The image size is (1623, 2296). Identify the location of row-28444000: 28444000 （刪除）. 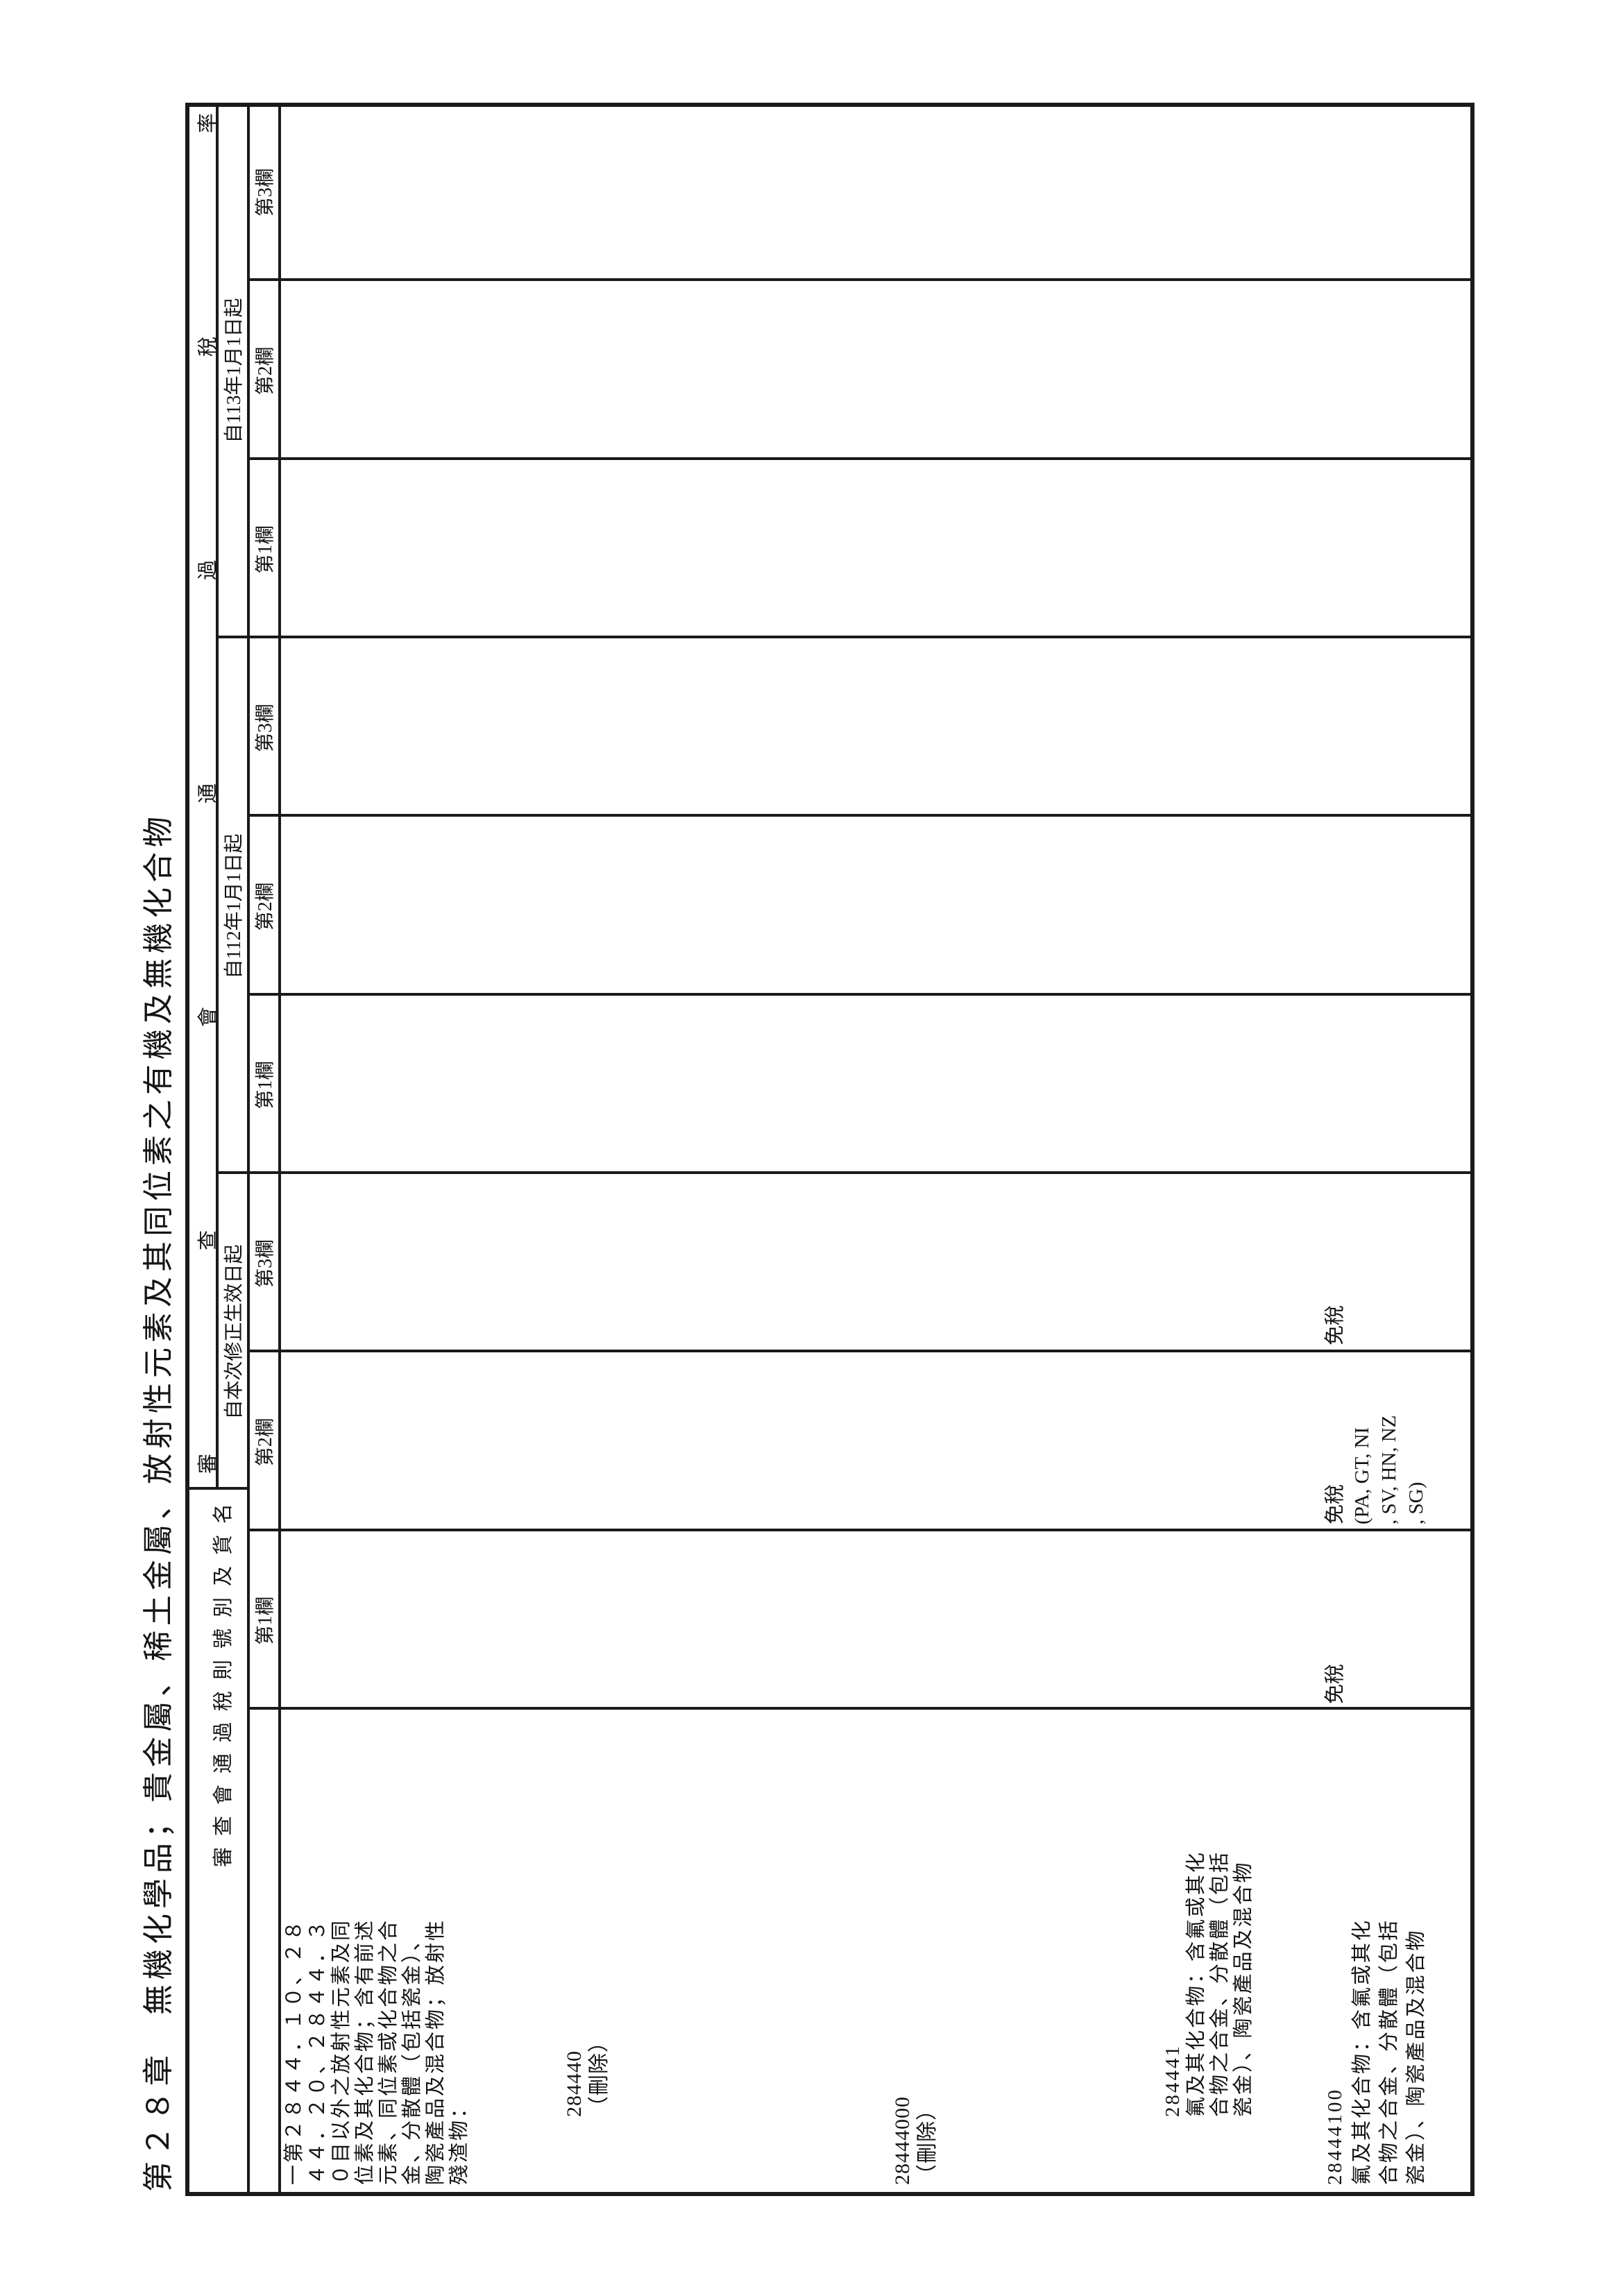
(915, 2140).